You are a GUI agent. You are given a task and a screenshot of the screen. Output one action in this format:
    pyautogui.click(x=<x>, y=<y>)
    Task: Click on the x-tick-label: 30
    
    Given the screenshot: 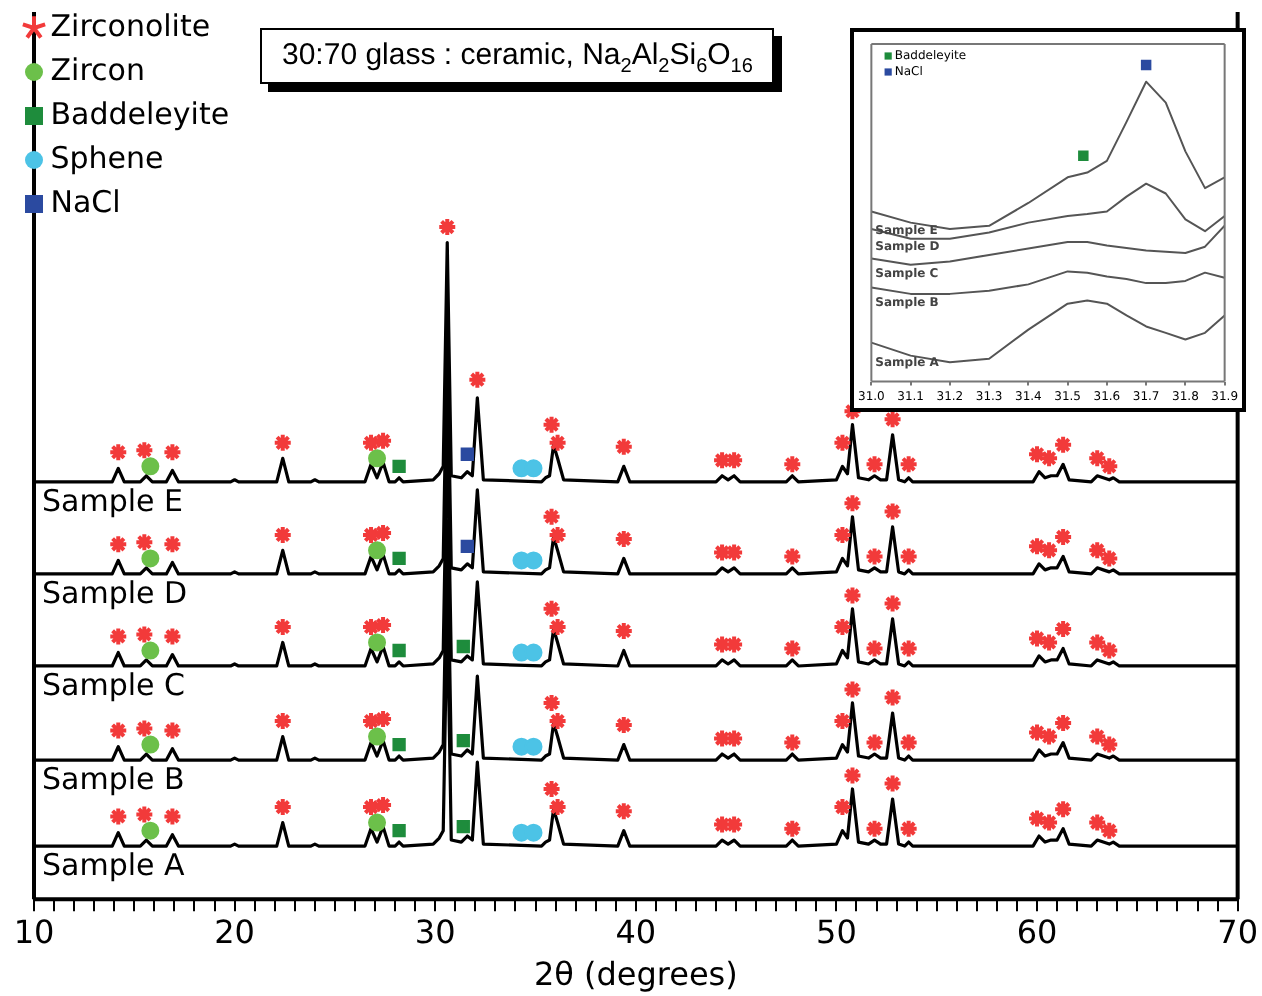 What is the action you would take?
    pyautogui.click(x=435, y=931)
    